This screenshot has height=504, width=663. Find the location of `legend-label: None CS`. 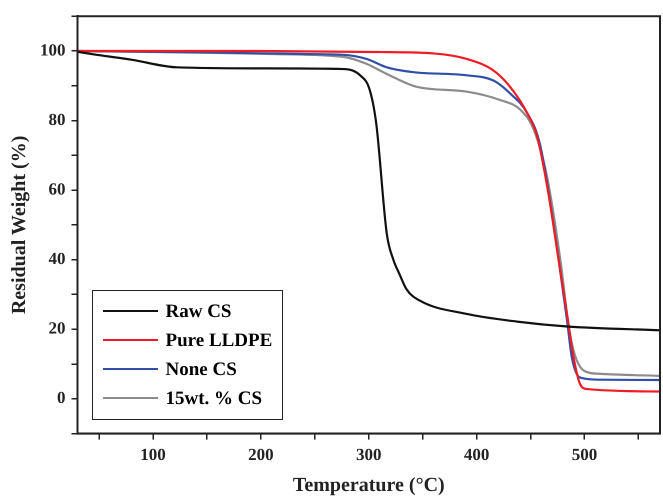

legend-label: None CS is located at coordinates (201, 370).